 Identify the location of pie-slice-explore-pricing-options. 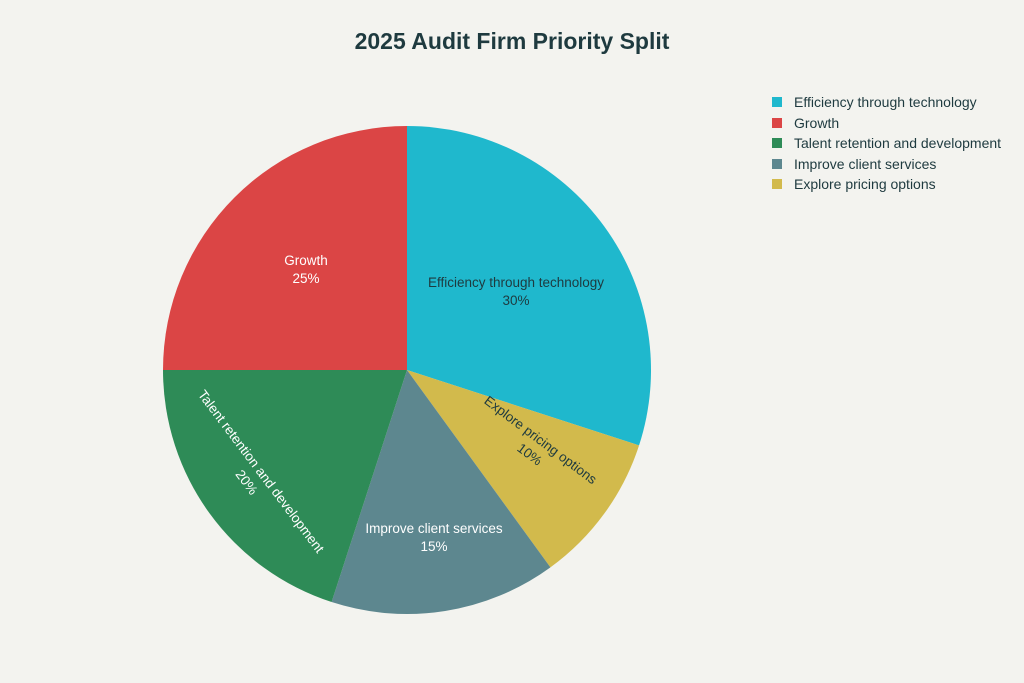
(523, 469).